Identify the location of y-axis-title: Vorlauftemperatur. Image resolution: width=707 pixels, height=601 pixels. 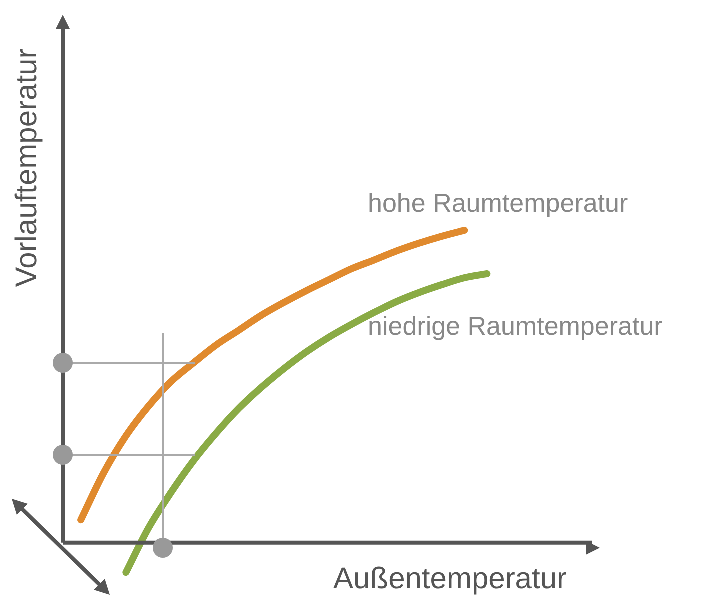
(27, 168).